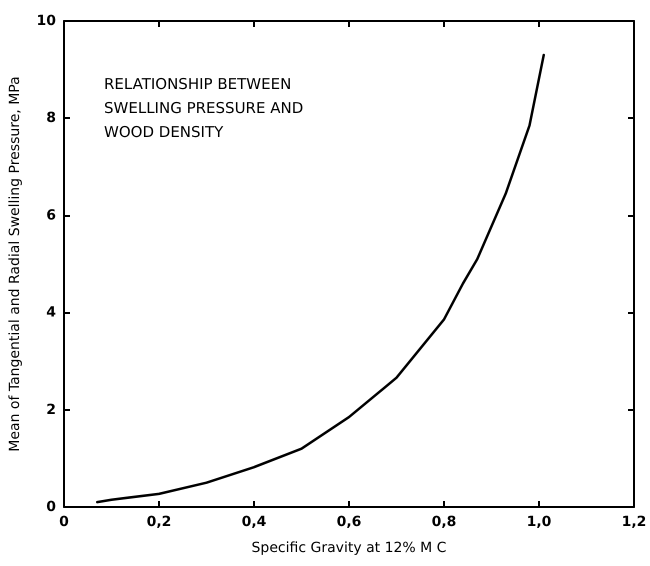  Describe the element at coordinates (51, 507) in the screenshot. I see `y-tick-label: 0` at that location.